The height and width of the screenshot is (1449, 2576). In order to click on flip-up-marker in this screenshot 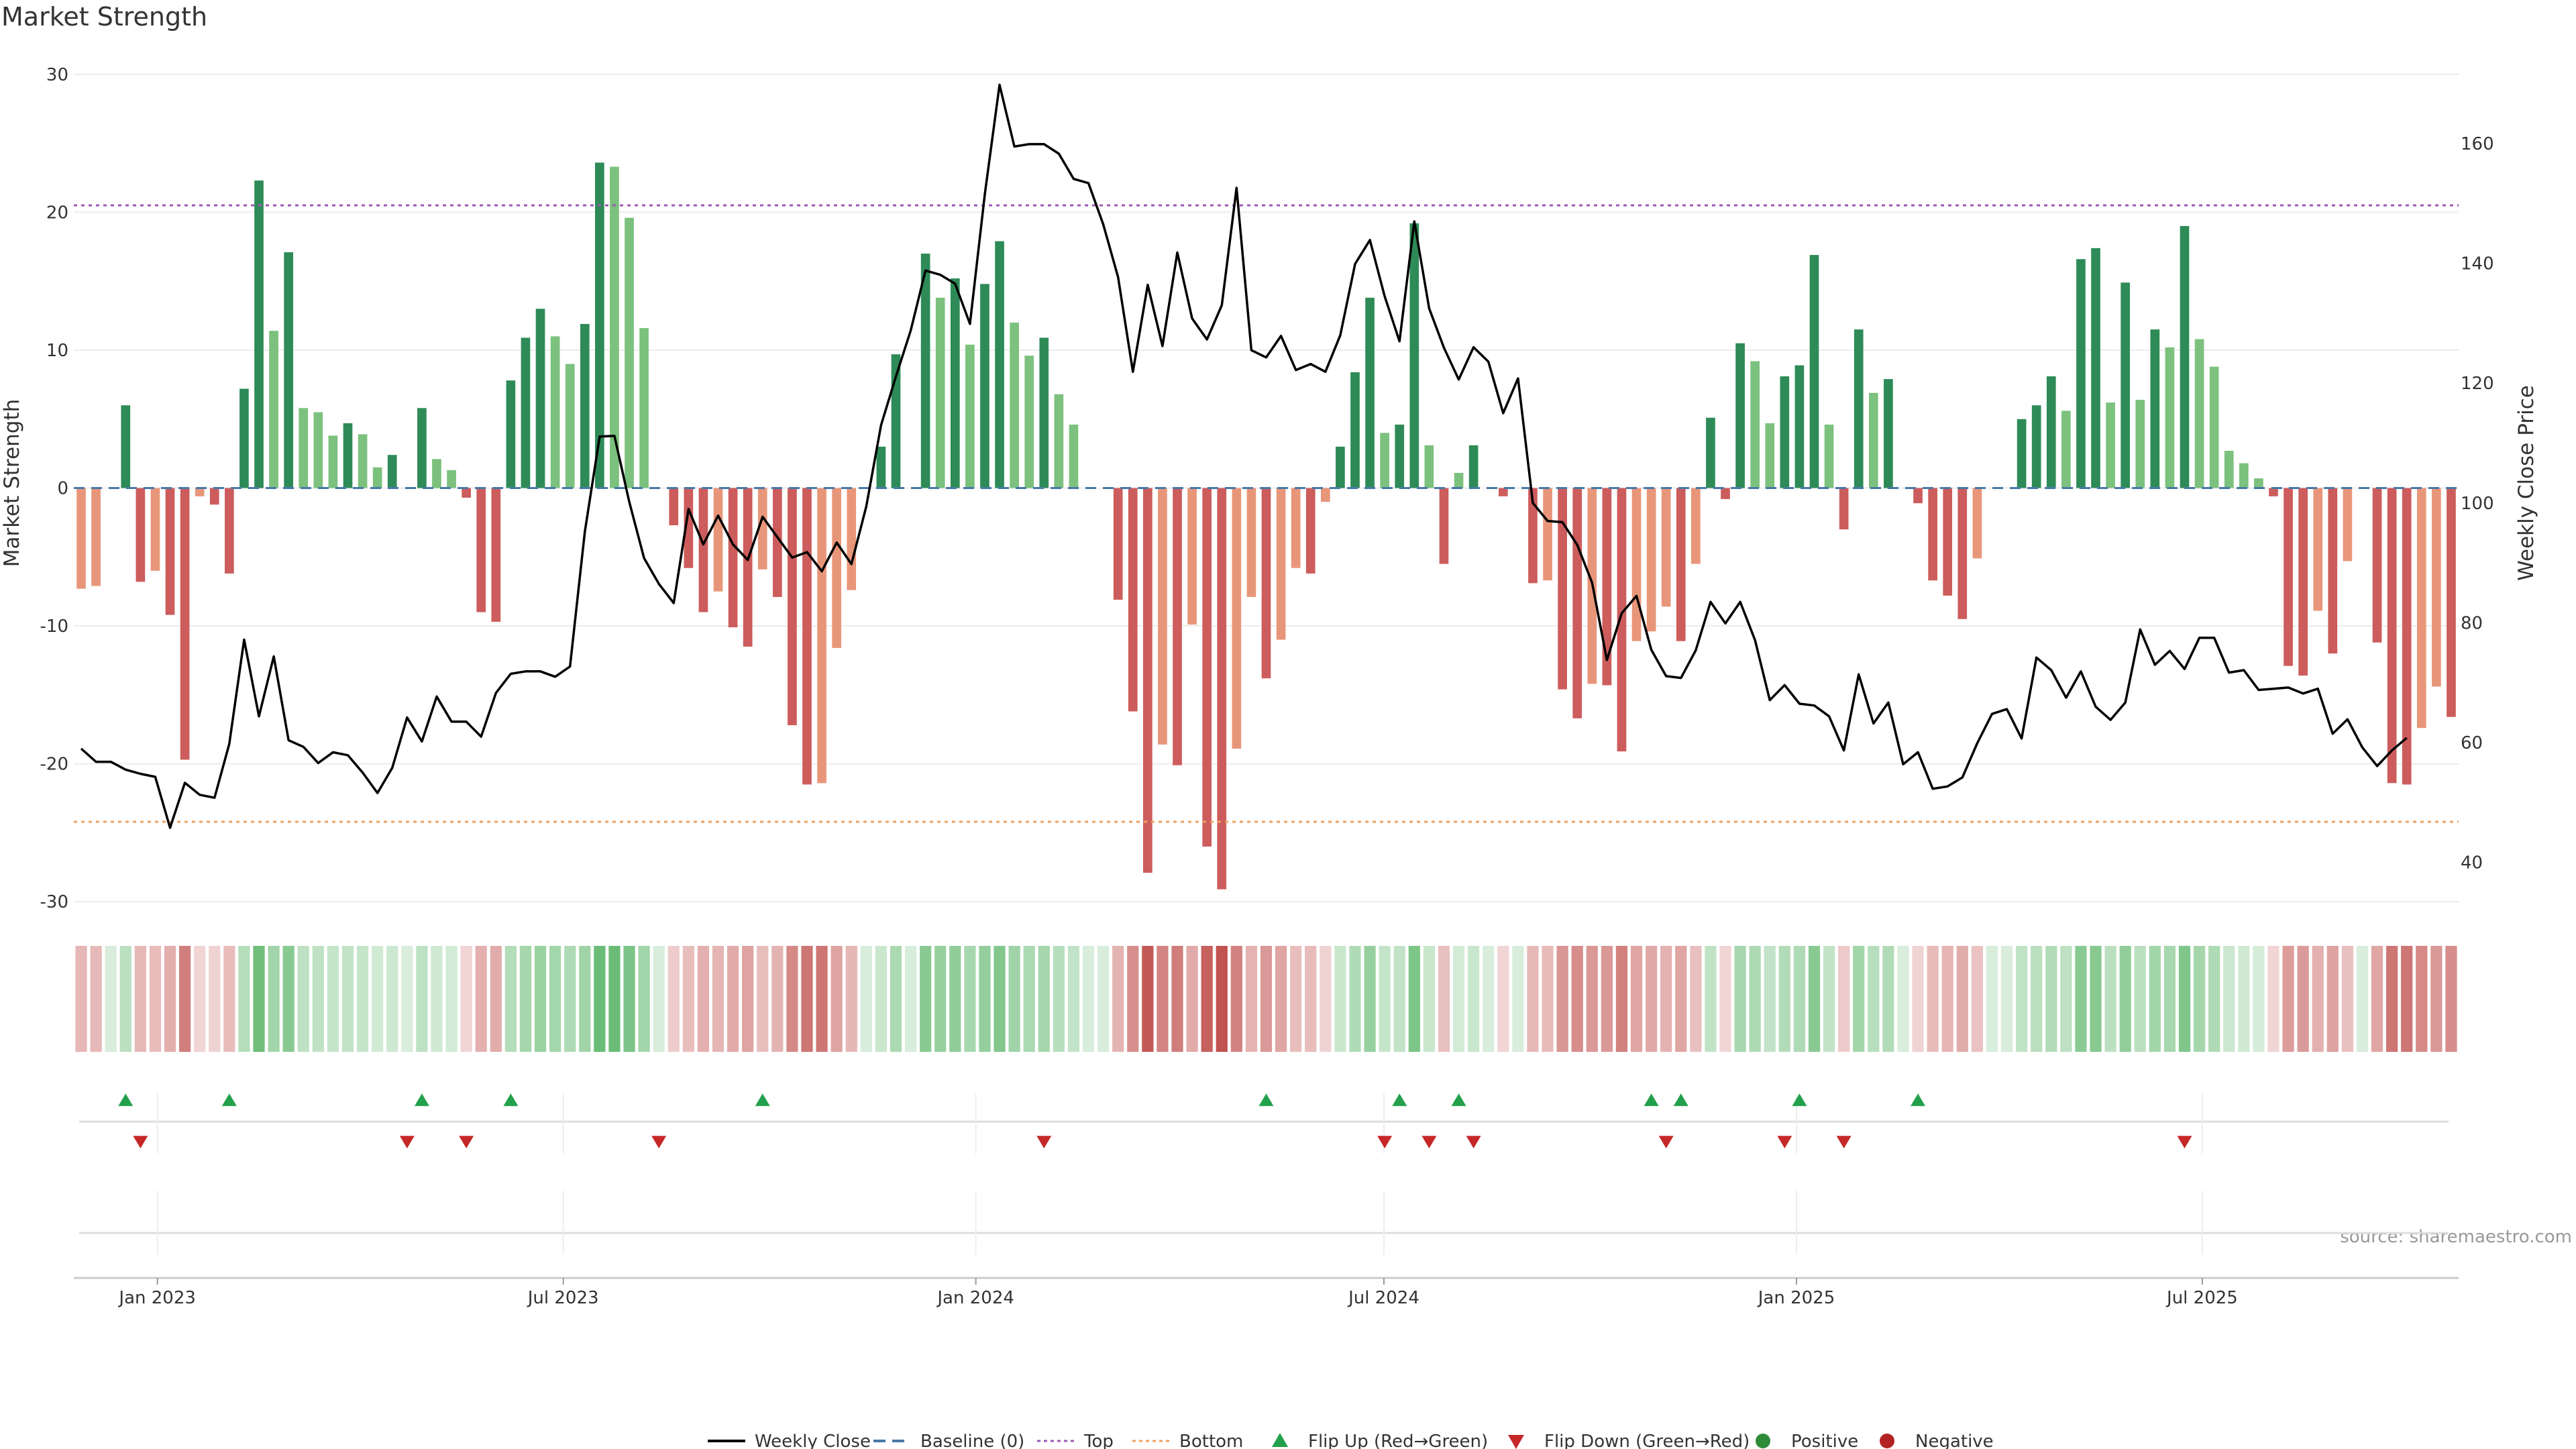, I will do `click(421, 1099)`.